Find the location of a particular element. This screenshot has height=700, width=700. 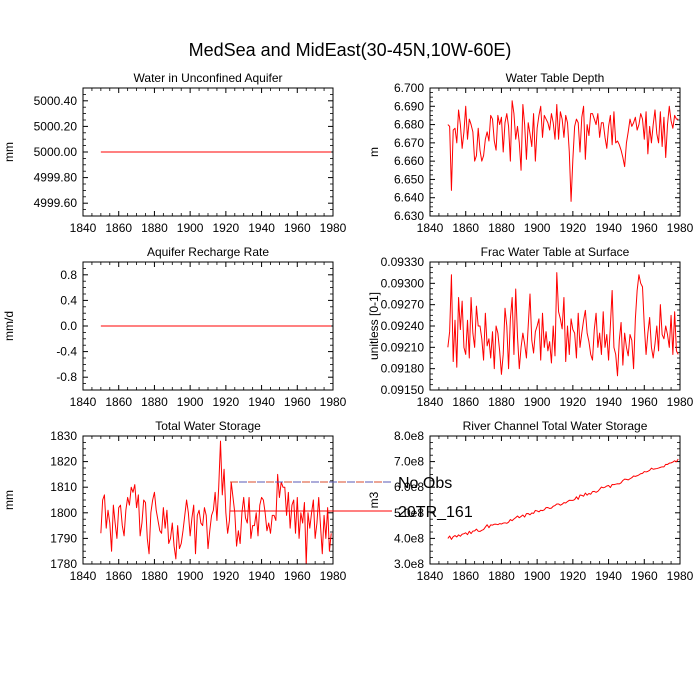

y-tick-label: 1790 is located at coordinates (63, 538).